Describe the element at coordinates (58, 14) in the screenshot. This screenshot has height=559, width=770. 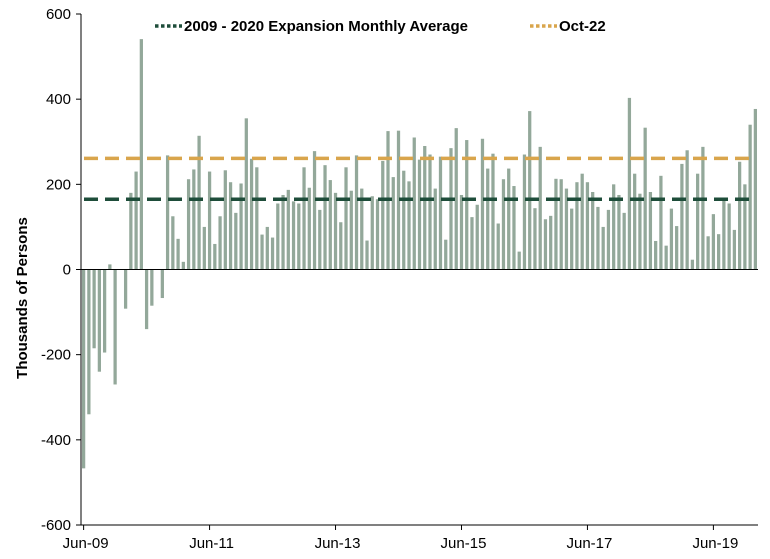
I see `y-tick-label: 600` at that location.